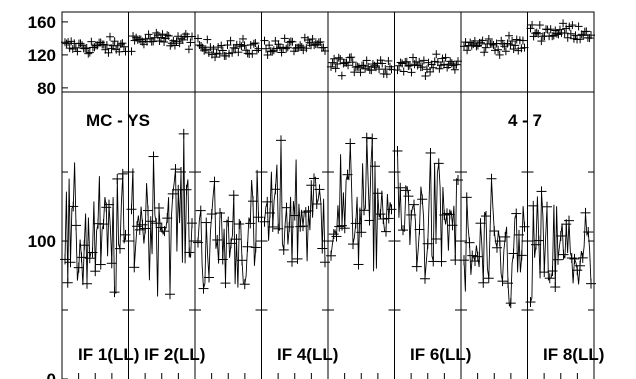 The image size is (636, 379). Describe the element at coordinates (341, 354) in the screenshot. I see `if-labels: IF 1(LL) IF 2(LL) IF 4(LL) IF 6(LL) IF 8(LL)` at that location.